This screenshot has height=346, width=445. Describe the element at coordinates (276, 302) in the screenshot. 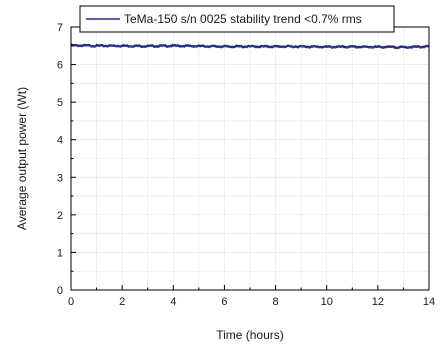

I see `x-tick-label: 8` at that location.